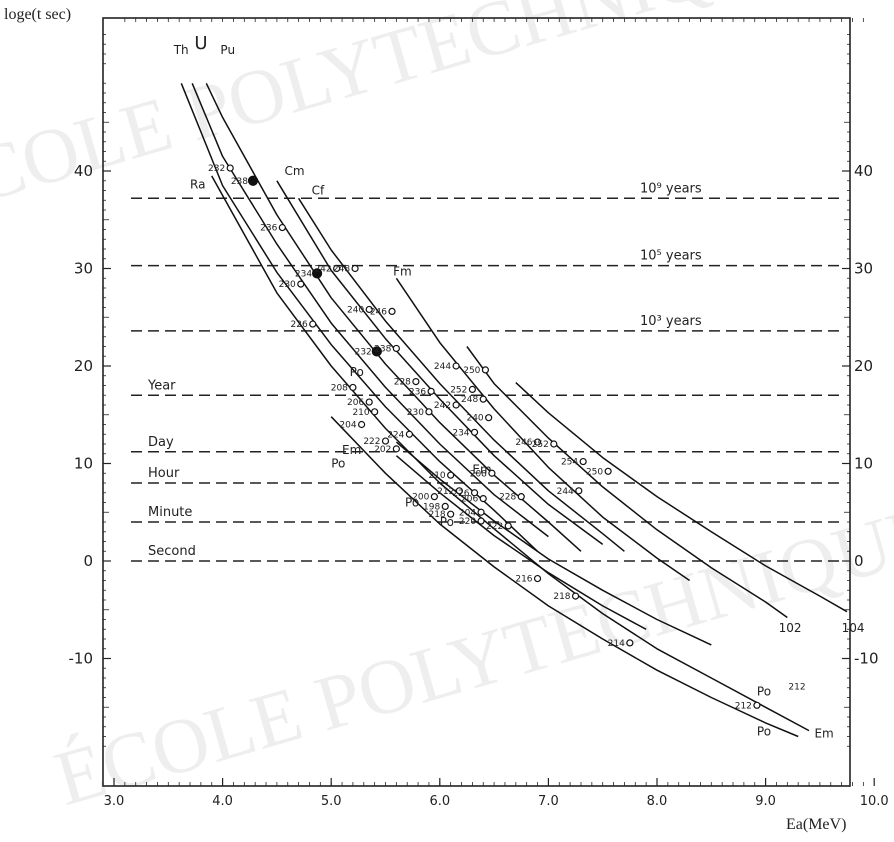 The width and height of the screenshot is (894, 842). I want to click on reference-label: Second, so click(172, 551).